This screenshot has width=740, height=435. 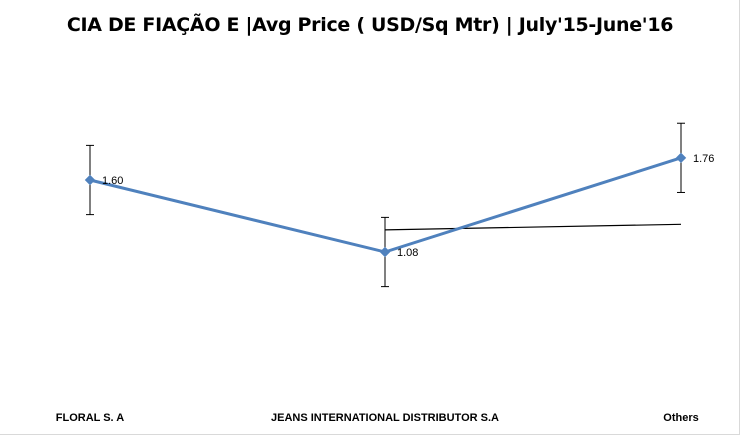 I want to click on category-label: FLORAL S. A, so click(x=90, y=418).